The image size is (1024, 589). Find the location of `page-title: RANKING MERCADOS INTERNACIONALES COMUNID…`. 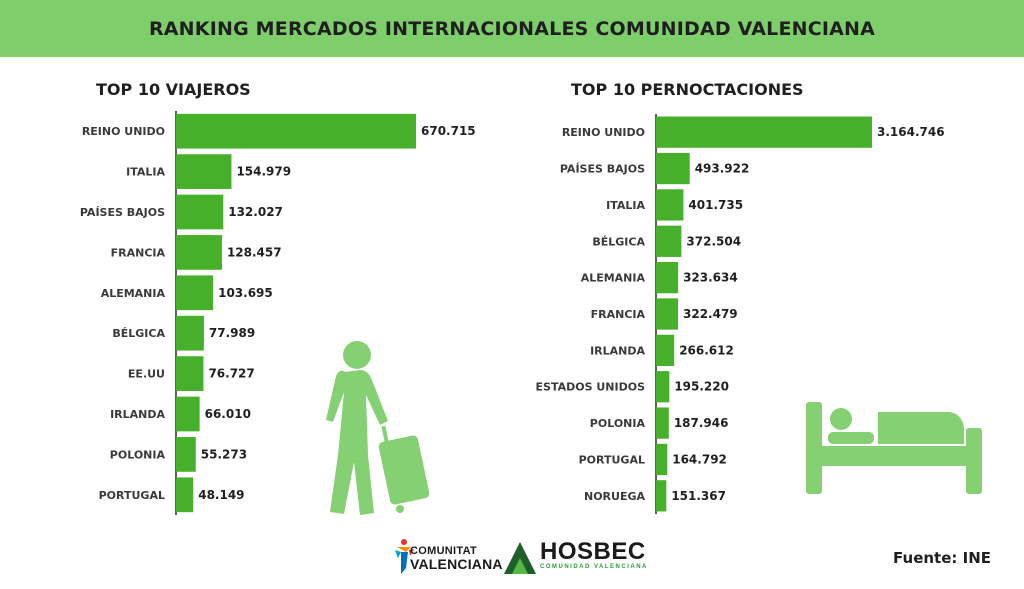

page-title: RANKING MERCADOS INTERNACIONALES COMUNID… is located at coordinates (512, 28).